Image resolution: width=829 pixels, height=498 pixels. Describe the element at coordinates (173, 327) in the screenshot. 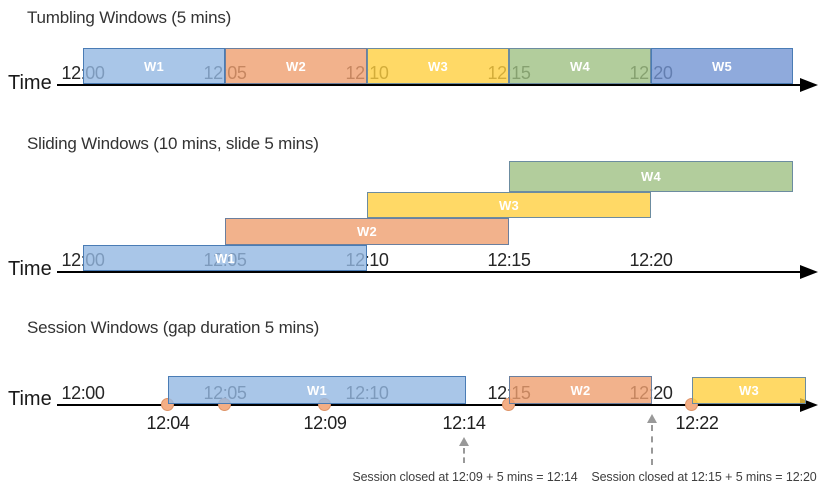

I see `diagram-title: Session Windows (gap duration 5 mins)` at that location.